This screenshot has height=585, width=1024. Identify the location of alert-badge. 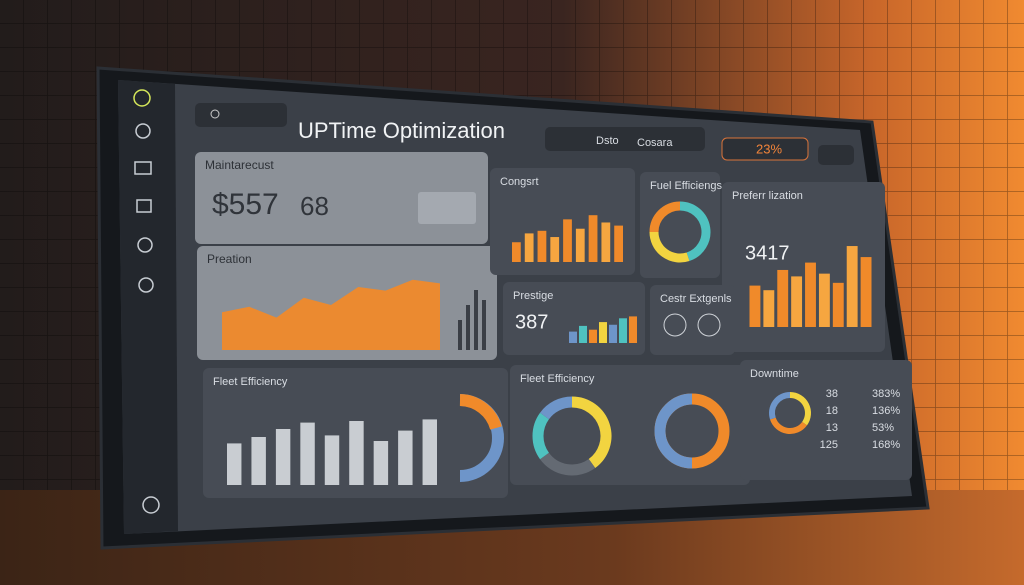
(765, 149).